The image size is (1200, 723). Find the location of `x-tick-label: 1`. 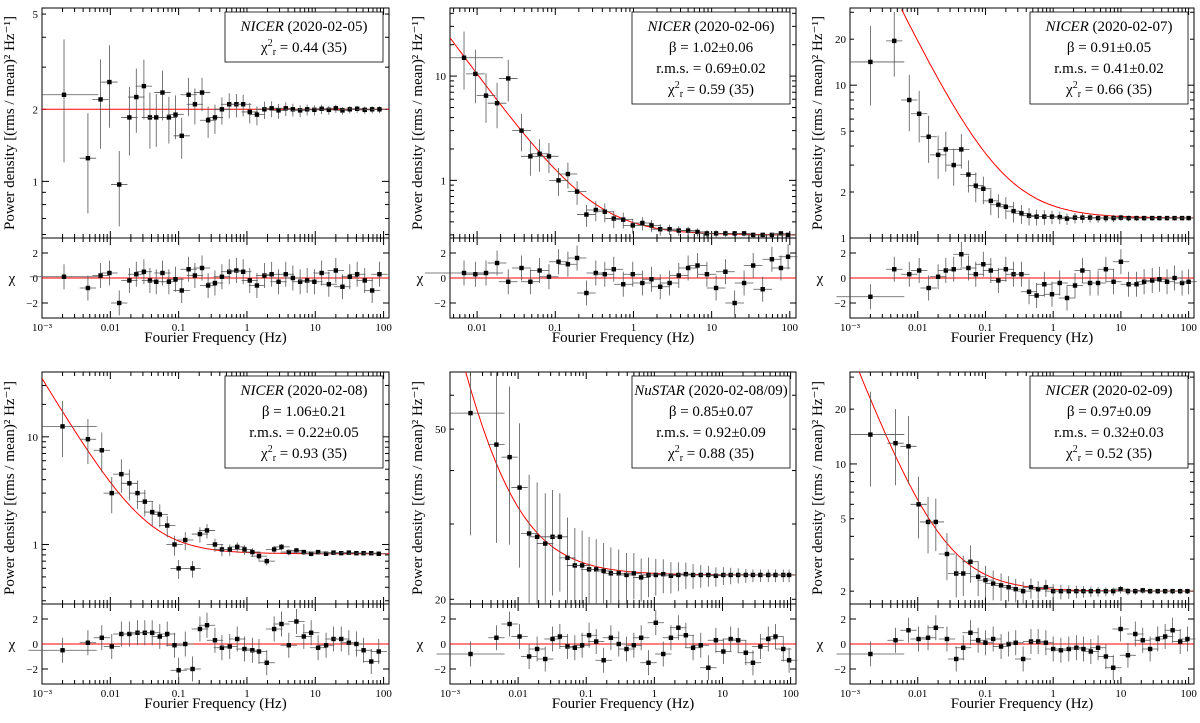

x-tick-label: 1 is located at coordinates (655, 694).